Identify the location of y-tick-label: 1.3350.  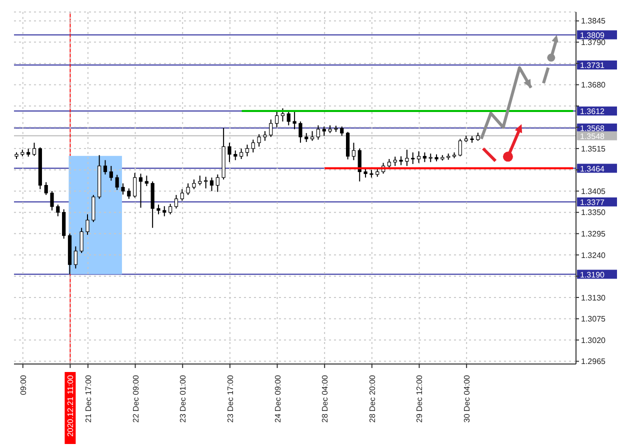
(593, 213).